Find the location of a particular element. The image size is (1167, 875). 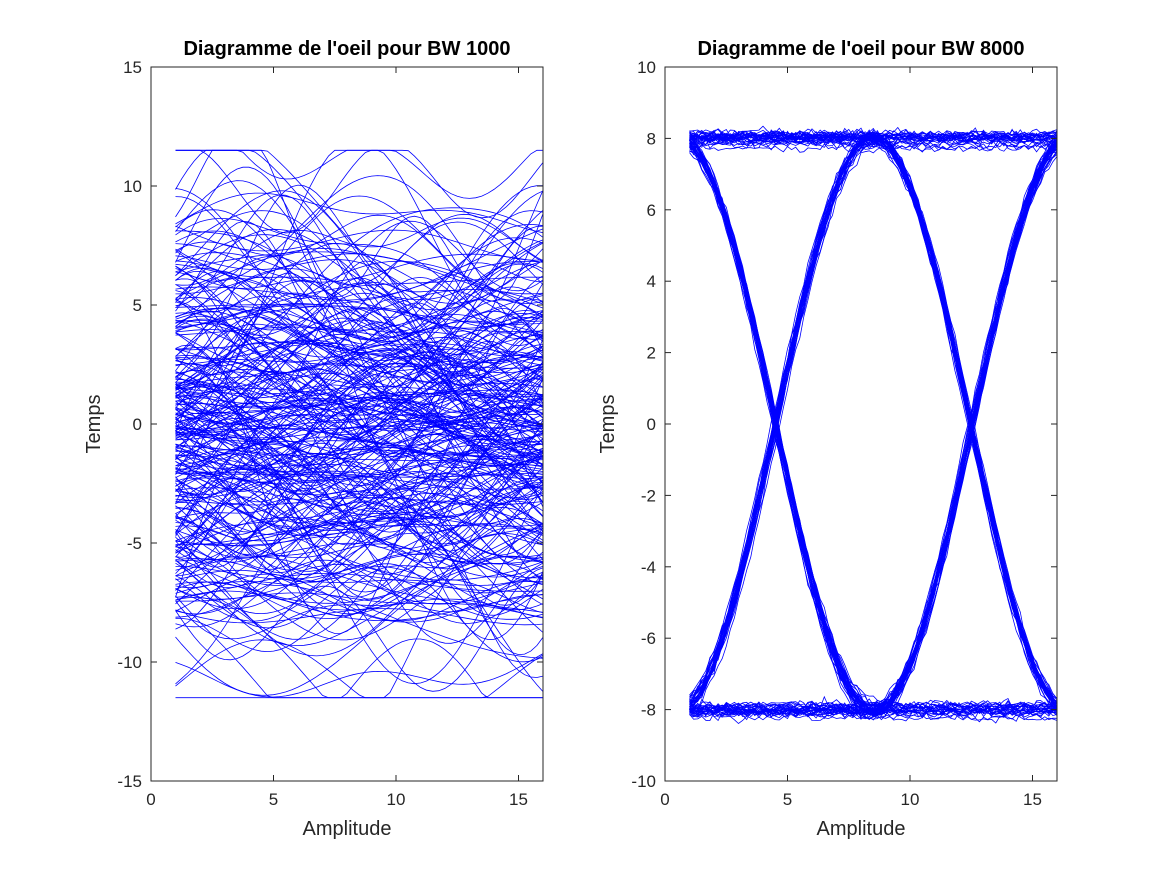

y-tick-label: 8 is located at coordinates (651, 138).